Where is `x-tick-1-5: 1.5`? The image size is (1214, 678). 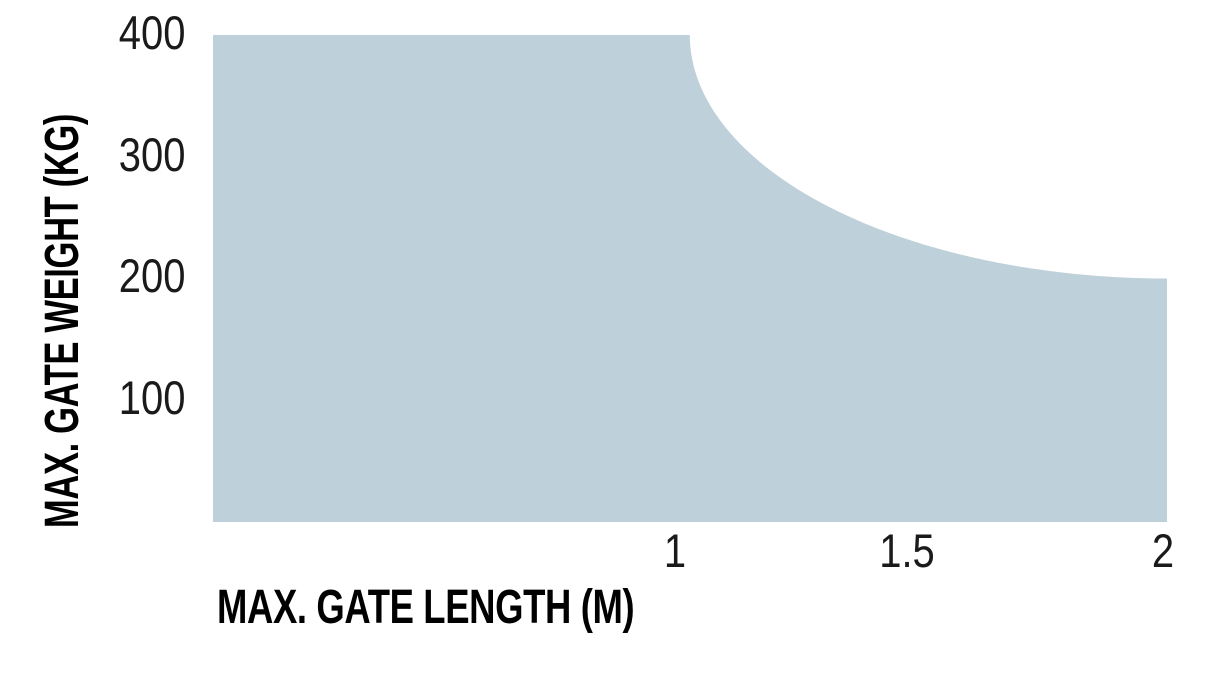
x-tick-1-5: 1.5 is located at coordinates (907, 550).